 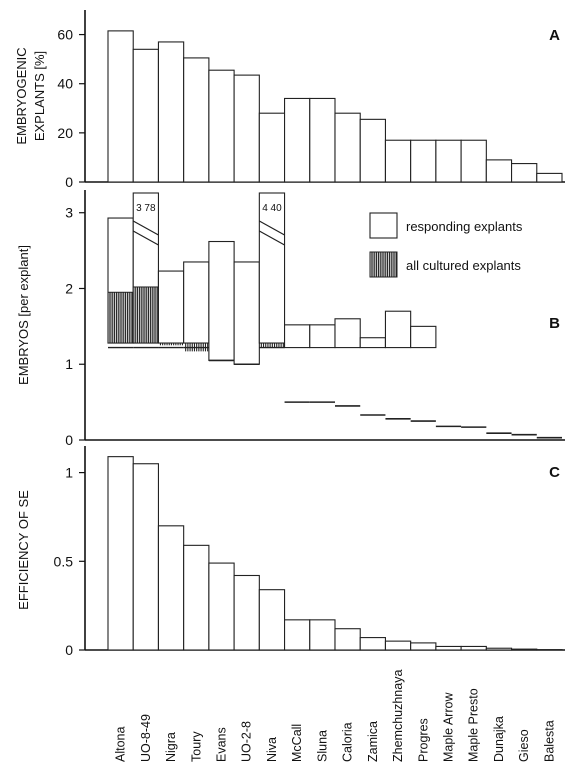 I want to click on category-label-nigra: Nigra, so click(x=171, y=747).